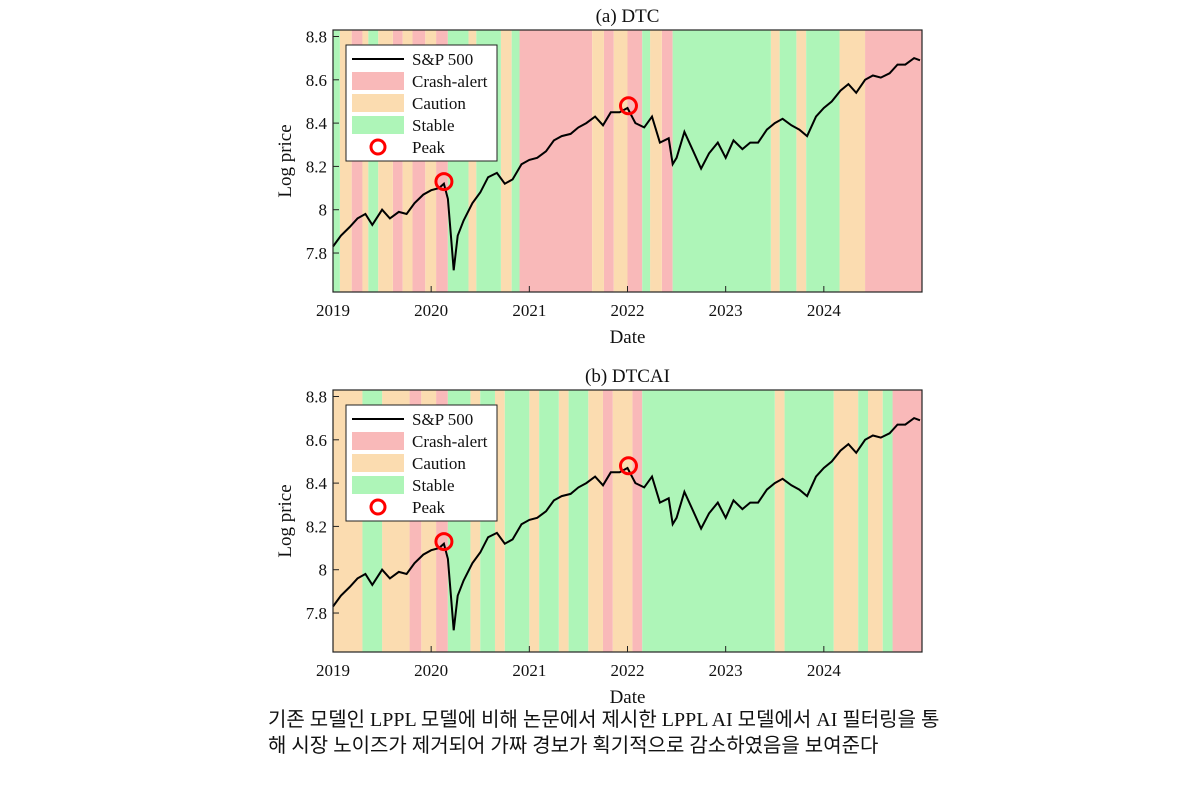 Image resolution: width=1200 pixels, height=800 pixels. What do you see at coordinates (627, 376) in the screenshot?
I see `chart-title: (b) DTCAI` at bounding box center [627, 376].